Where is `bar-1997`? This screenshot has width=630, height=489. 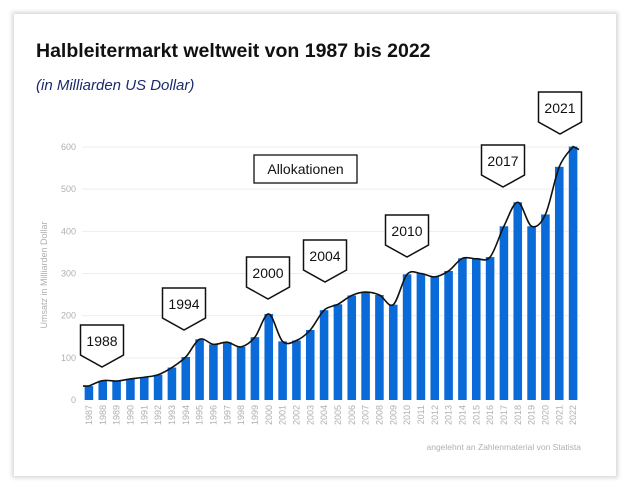 bar-1997 is located at coordinates (227, 371).